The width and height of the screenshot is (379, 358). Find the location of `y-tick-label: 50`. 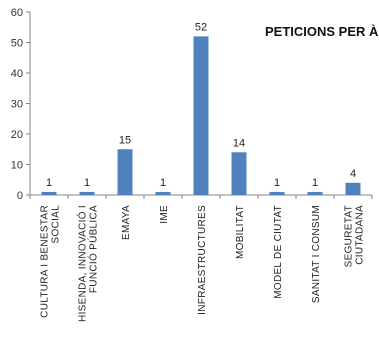

y-tick-label: 50 is located at coordinates (17, 44).